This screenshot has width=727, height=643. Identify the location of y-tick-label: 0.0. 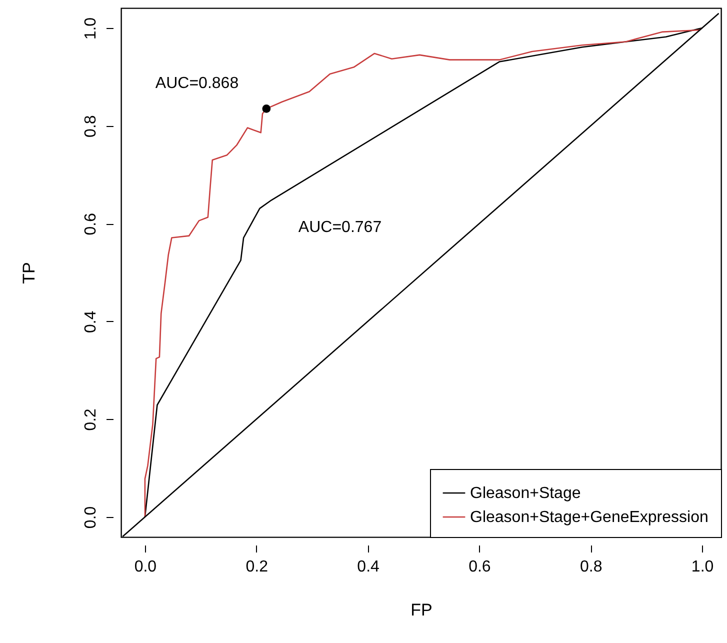
(91, 517).